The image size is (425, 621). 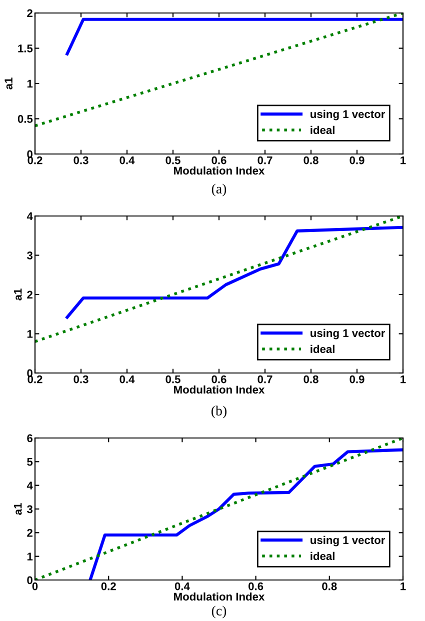 What do you see at coordinates (25, 48) in the screenshot?
I see `y-tick-label: 1.5` at bounding box center [25, 48].